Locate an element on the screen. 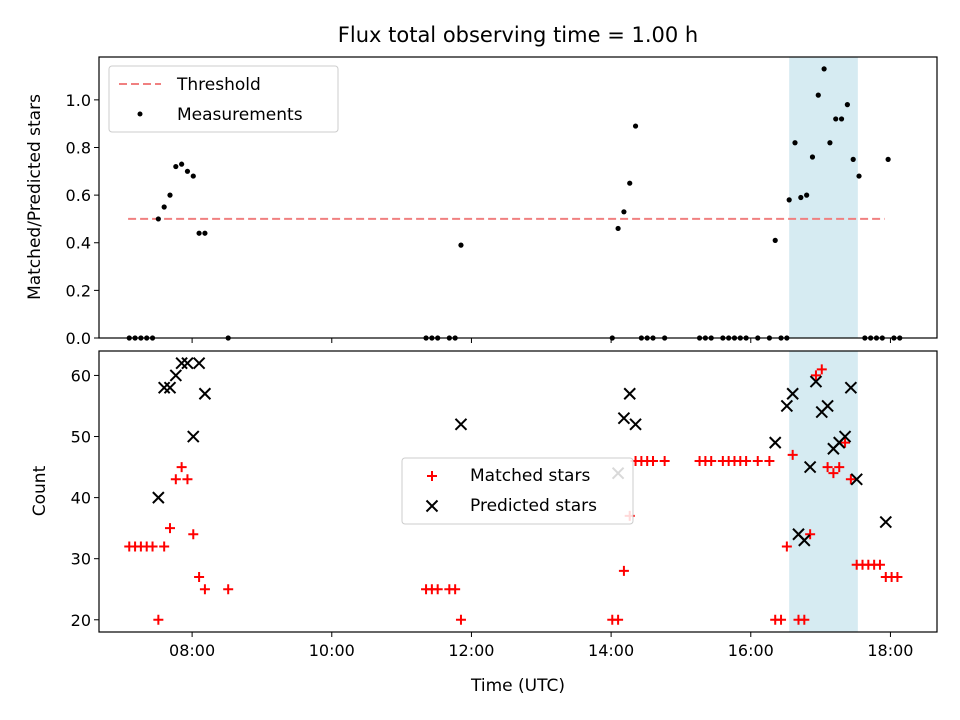 The width and height of the screenshot is (960, 720). bottom-x-ticks: 08:00 10:00 12:00 14:00 16:00 18:00 is located at coordinates (541, 646).